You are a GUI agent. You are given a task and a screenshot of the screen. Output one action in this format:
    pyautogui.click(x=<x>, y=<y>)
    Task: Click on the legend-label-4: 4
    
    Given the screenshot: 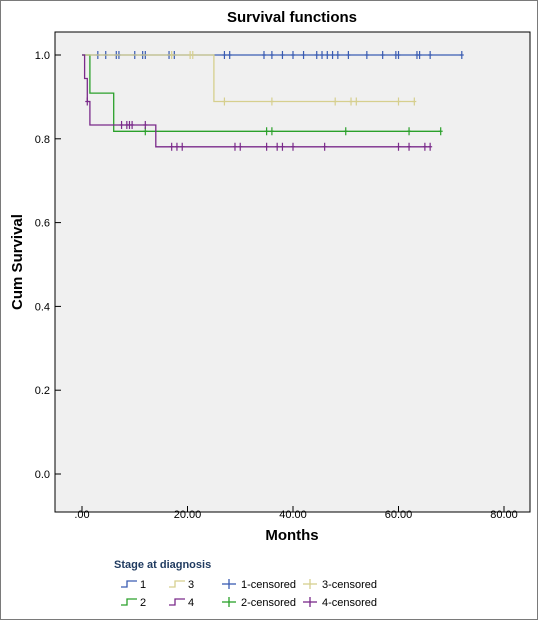 What is the action you would take?
    pyautogui.click(x=191, y=603)
    